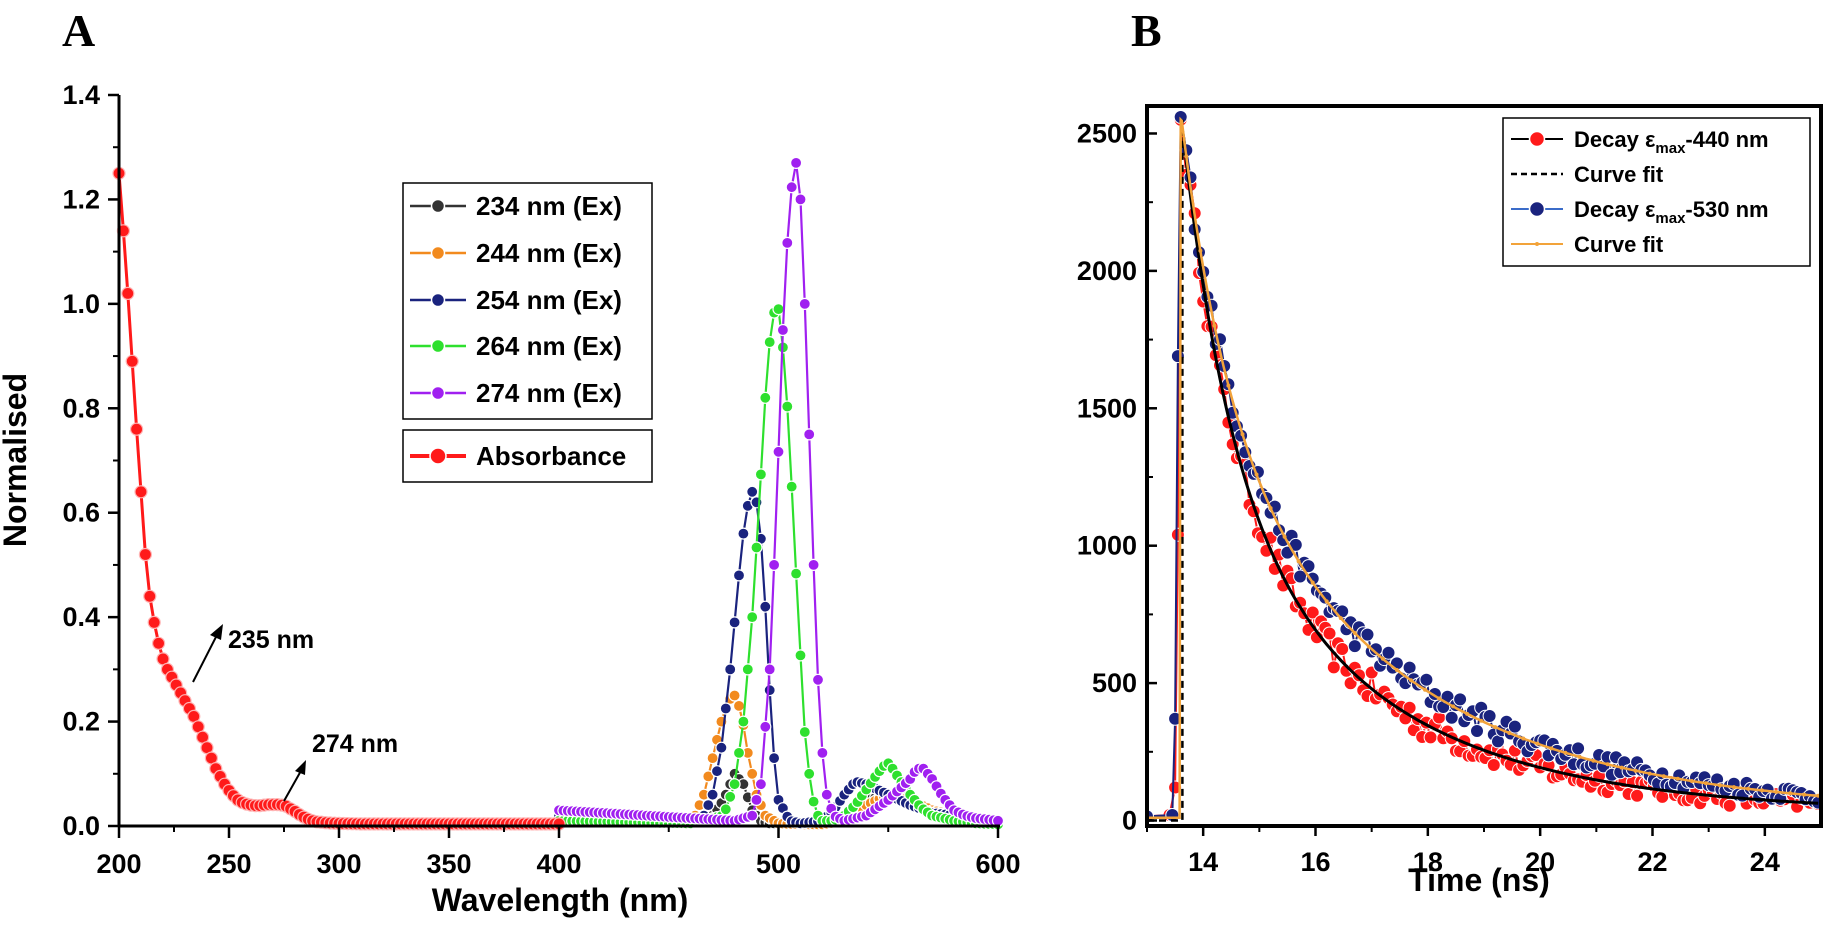 Image resolution: width=1826 pixels, height=952 pixels. Describe the element at coordinates (997, 864) in the screenshot. I see `a-xtick-label: 600` at that location.